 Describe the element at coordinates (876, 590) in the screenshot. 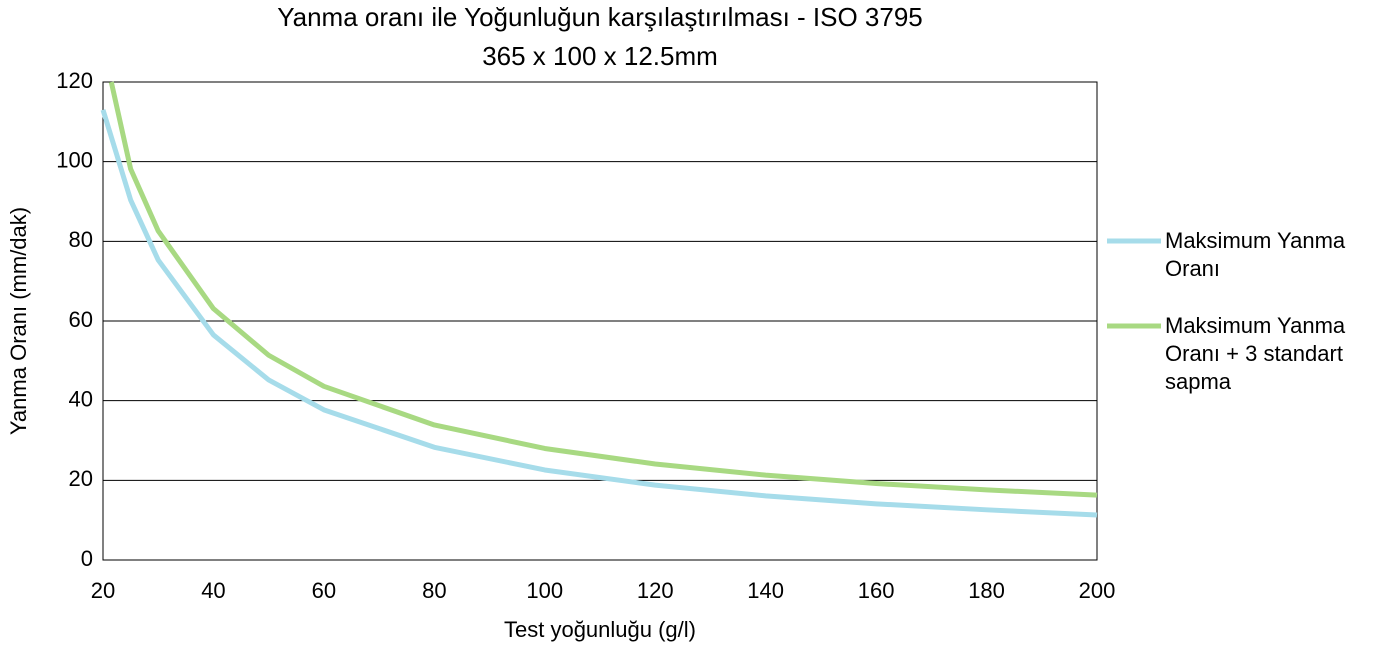

I see `x-tick-label: 160` at that location.